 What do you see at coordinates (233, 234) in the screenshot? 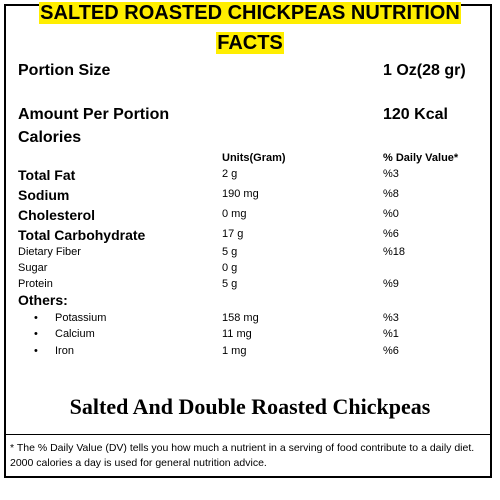
I see `nutrient-units-total-carbohydrate: 17 g` at bounding box center [233, 234].